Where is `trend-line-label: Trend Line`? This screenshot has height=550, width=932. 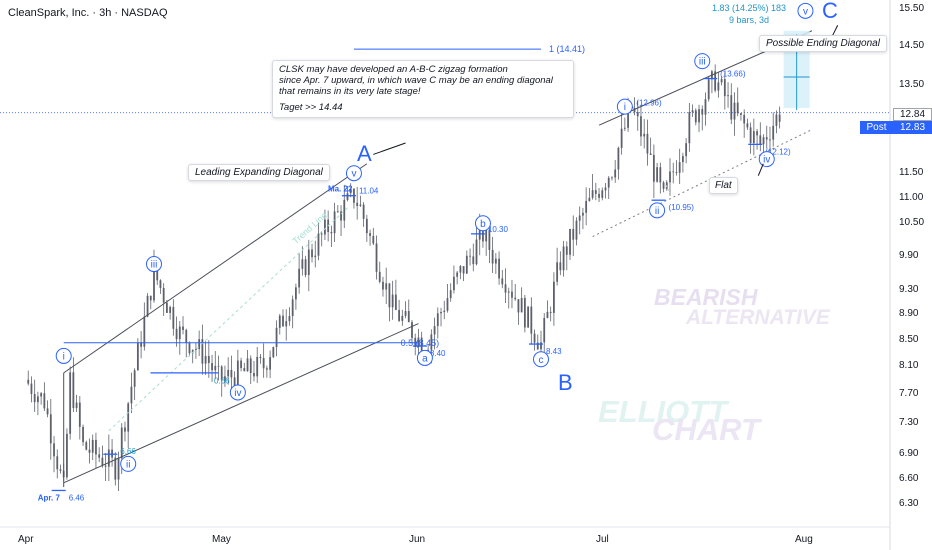 trend-line-label: Trend Line is located at coordinates (310, 228).